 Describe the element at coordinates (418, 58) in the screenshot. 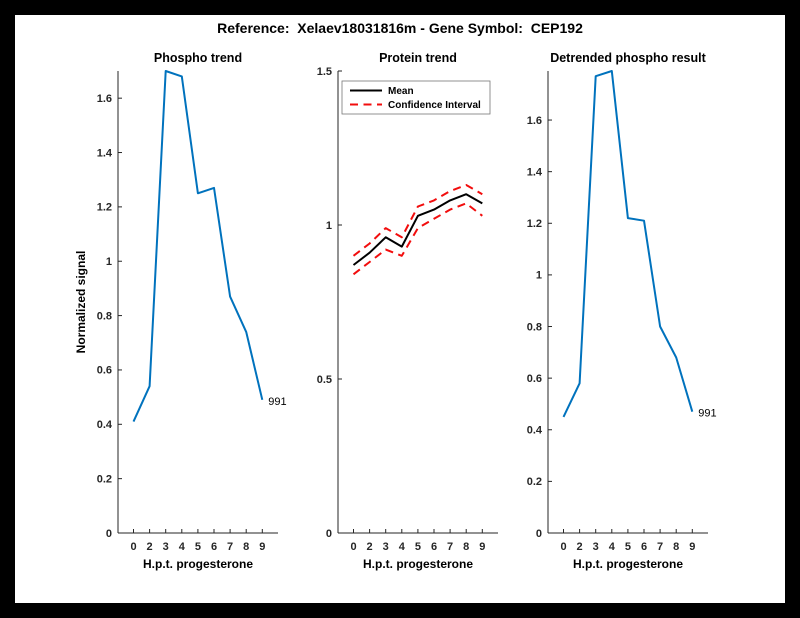

I see `subplot-title: Protein trend` at that location.